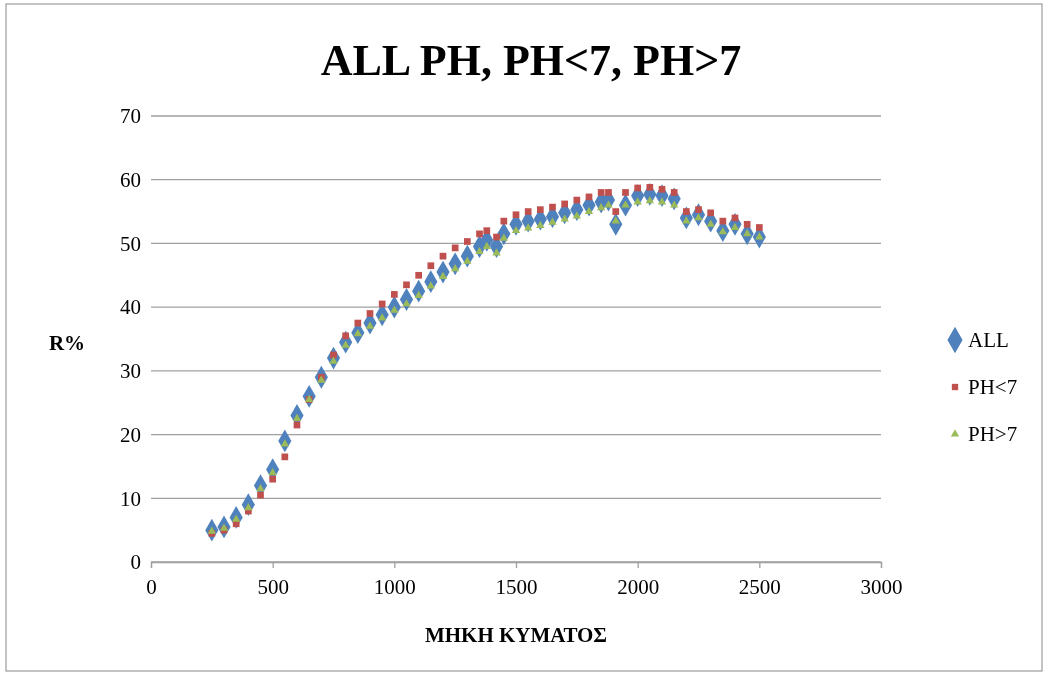  What do you see at coordinates (988, 340) in the screenshot?
I see `legend-label: ALL` at bounding box center [988, 340].